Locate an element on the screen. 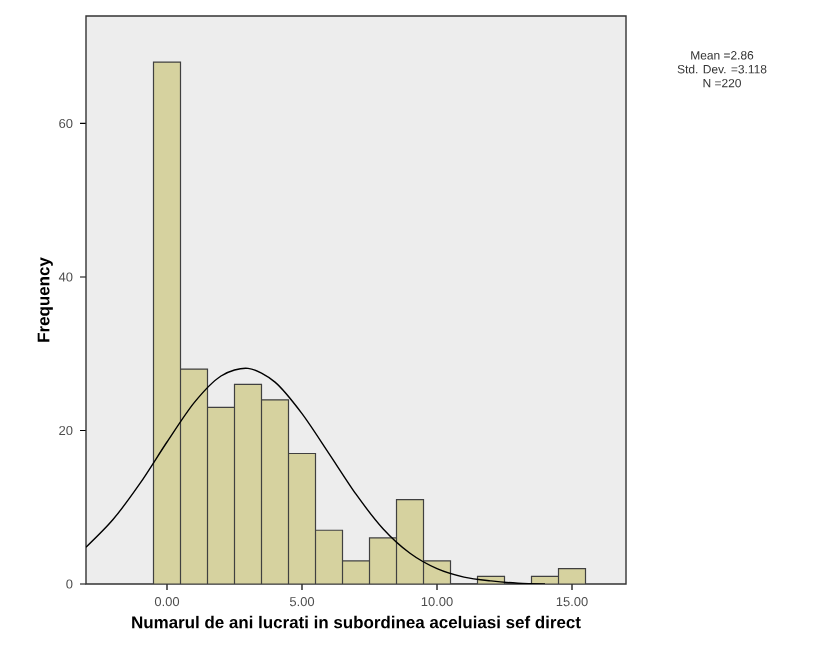 This screenshot has width=836, height=670. y-axis-title: Frequency is located at coordinates (45, 299).